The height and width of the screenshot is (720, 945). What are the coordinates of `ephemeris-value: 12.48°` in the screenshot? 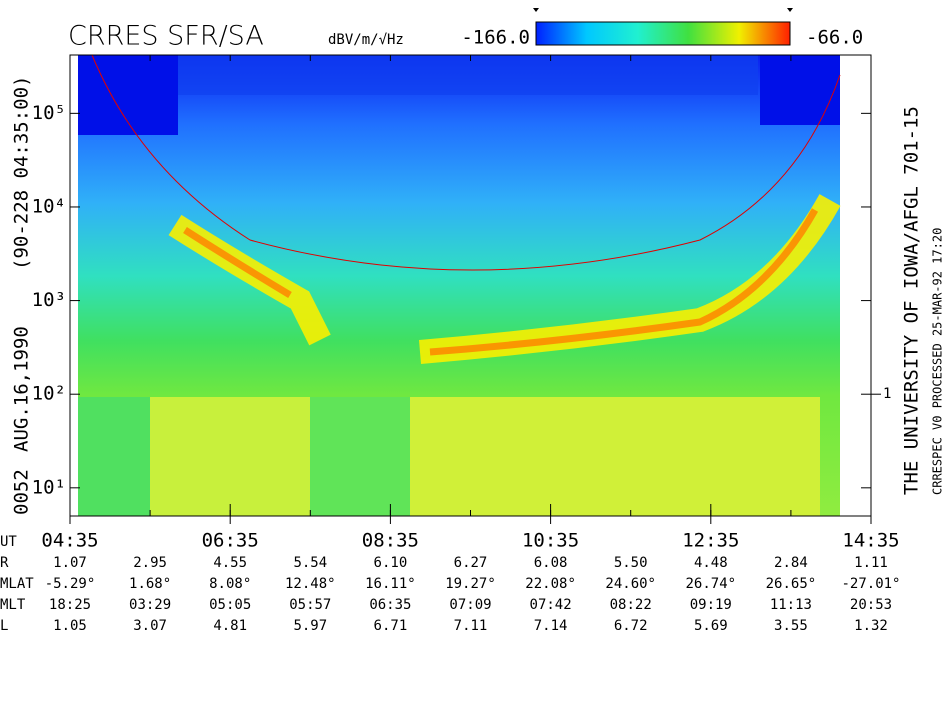 It's located at (310, 584).